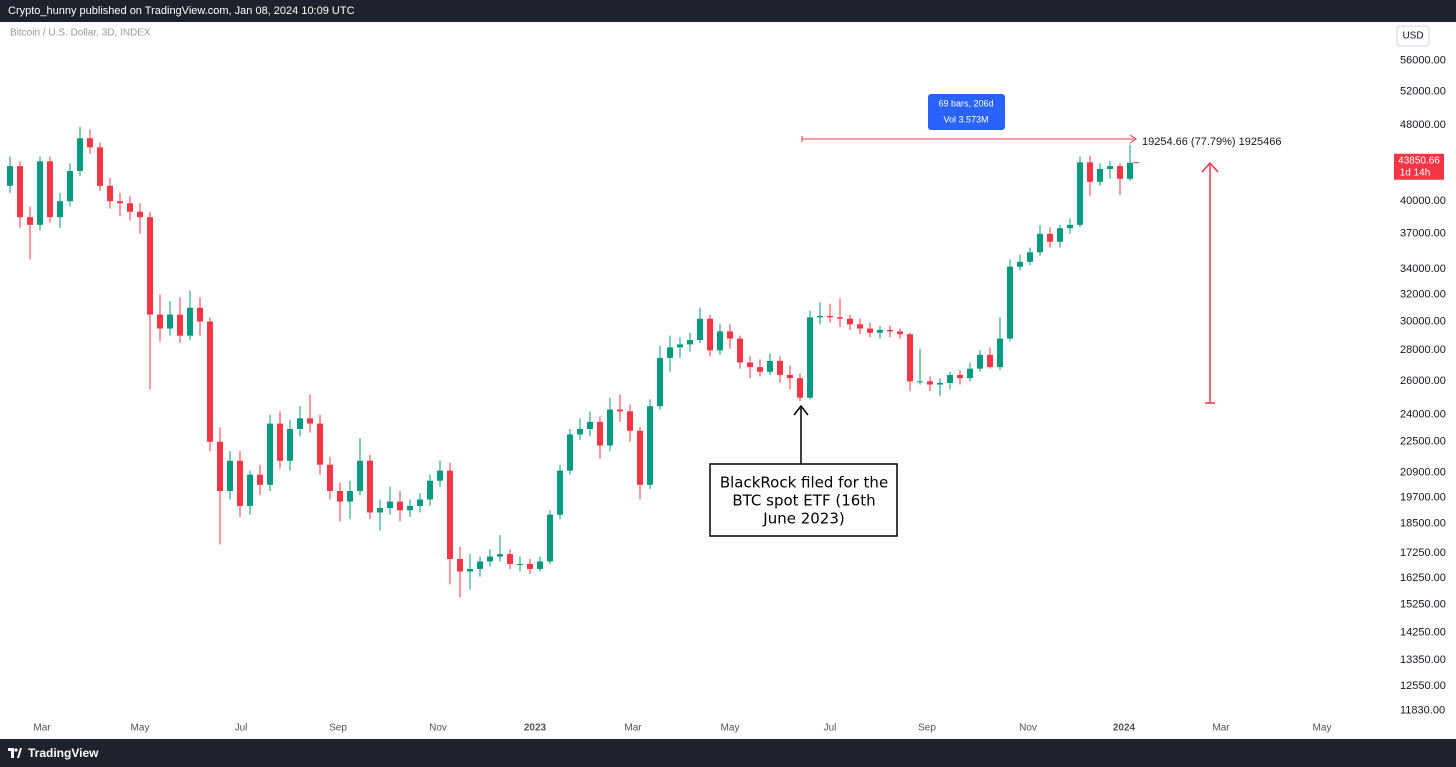 Image resolution: width=1456 pixels, height=767 pixels. I want to click on price-label-bg, so click(1419, 166).